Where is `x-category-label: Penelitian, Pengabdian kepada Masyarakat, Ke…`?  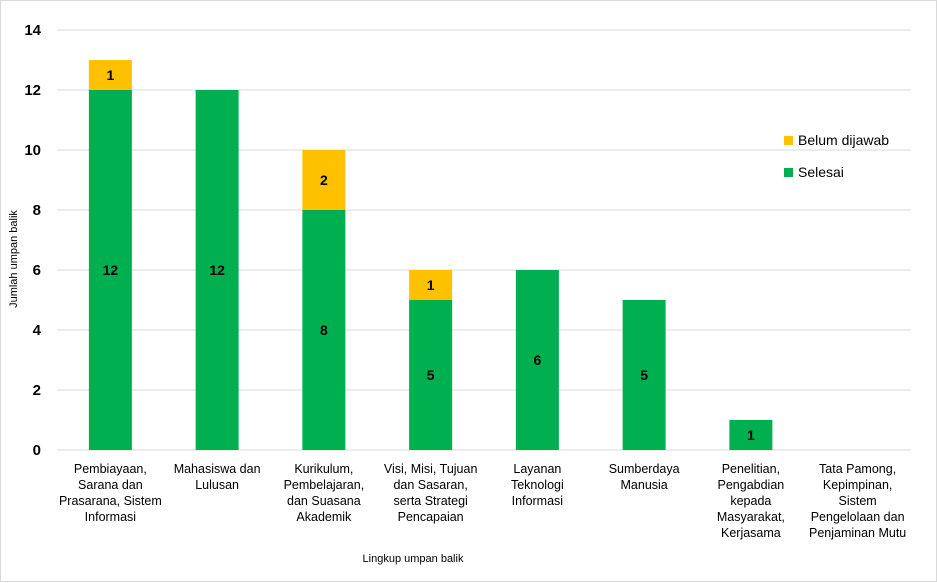
x-category-label: Penelitian, Pengabdian kepada Masyarakat, Ke… is located at coordinates (751, 501).